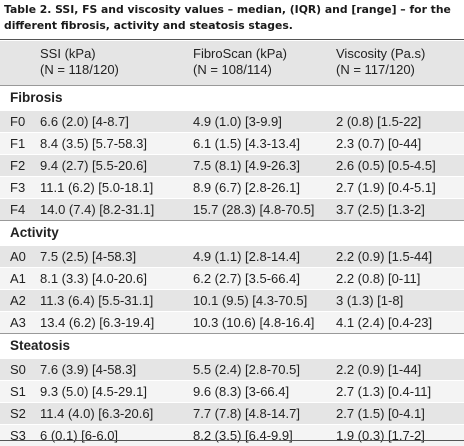  What do you see at coordinates (97, 187) in the screenshot?
I see `ssi-cell: 11.1 (6.2) [5.0-18.1]` at bounding box center [97, 187].